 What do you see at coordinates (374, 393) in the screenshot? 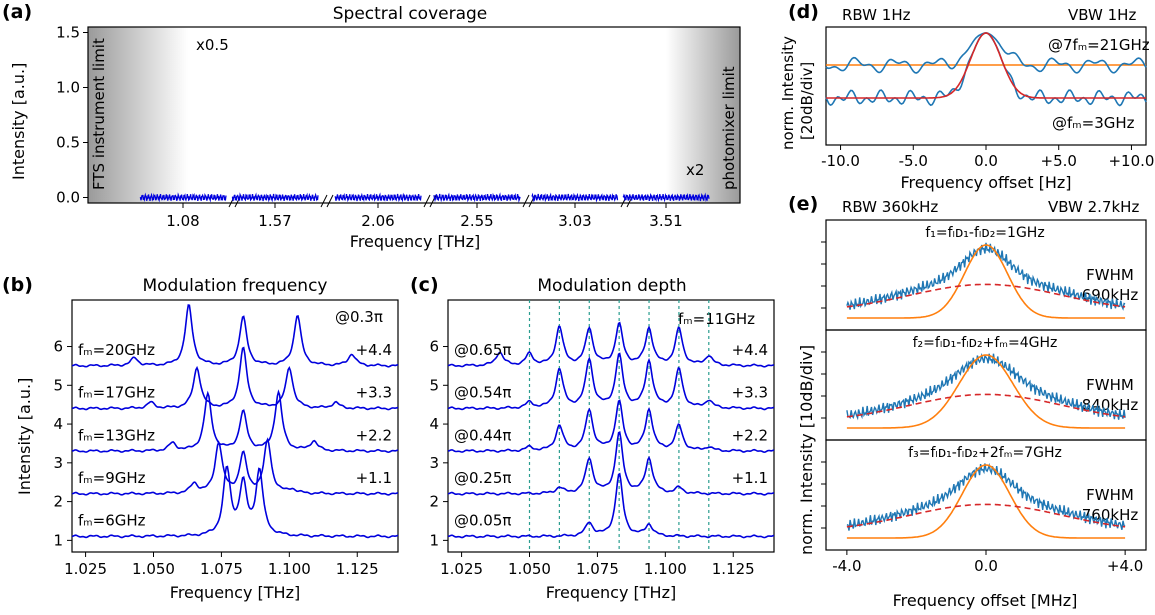
I see `panel-b-offset-label: +3.3` at bounding box center [374, 393].